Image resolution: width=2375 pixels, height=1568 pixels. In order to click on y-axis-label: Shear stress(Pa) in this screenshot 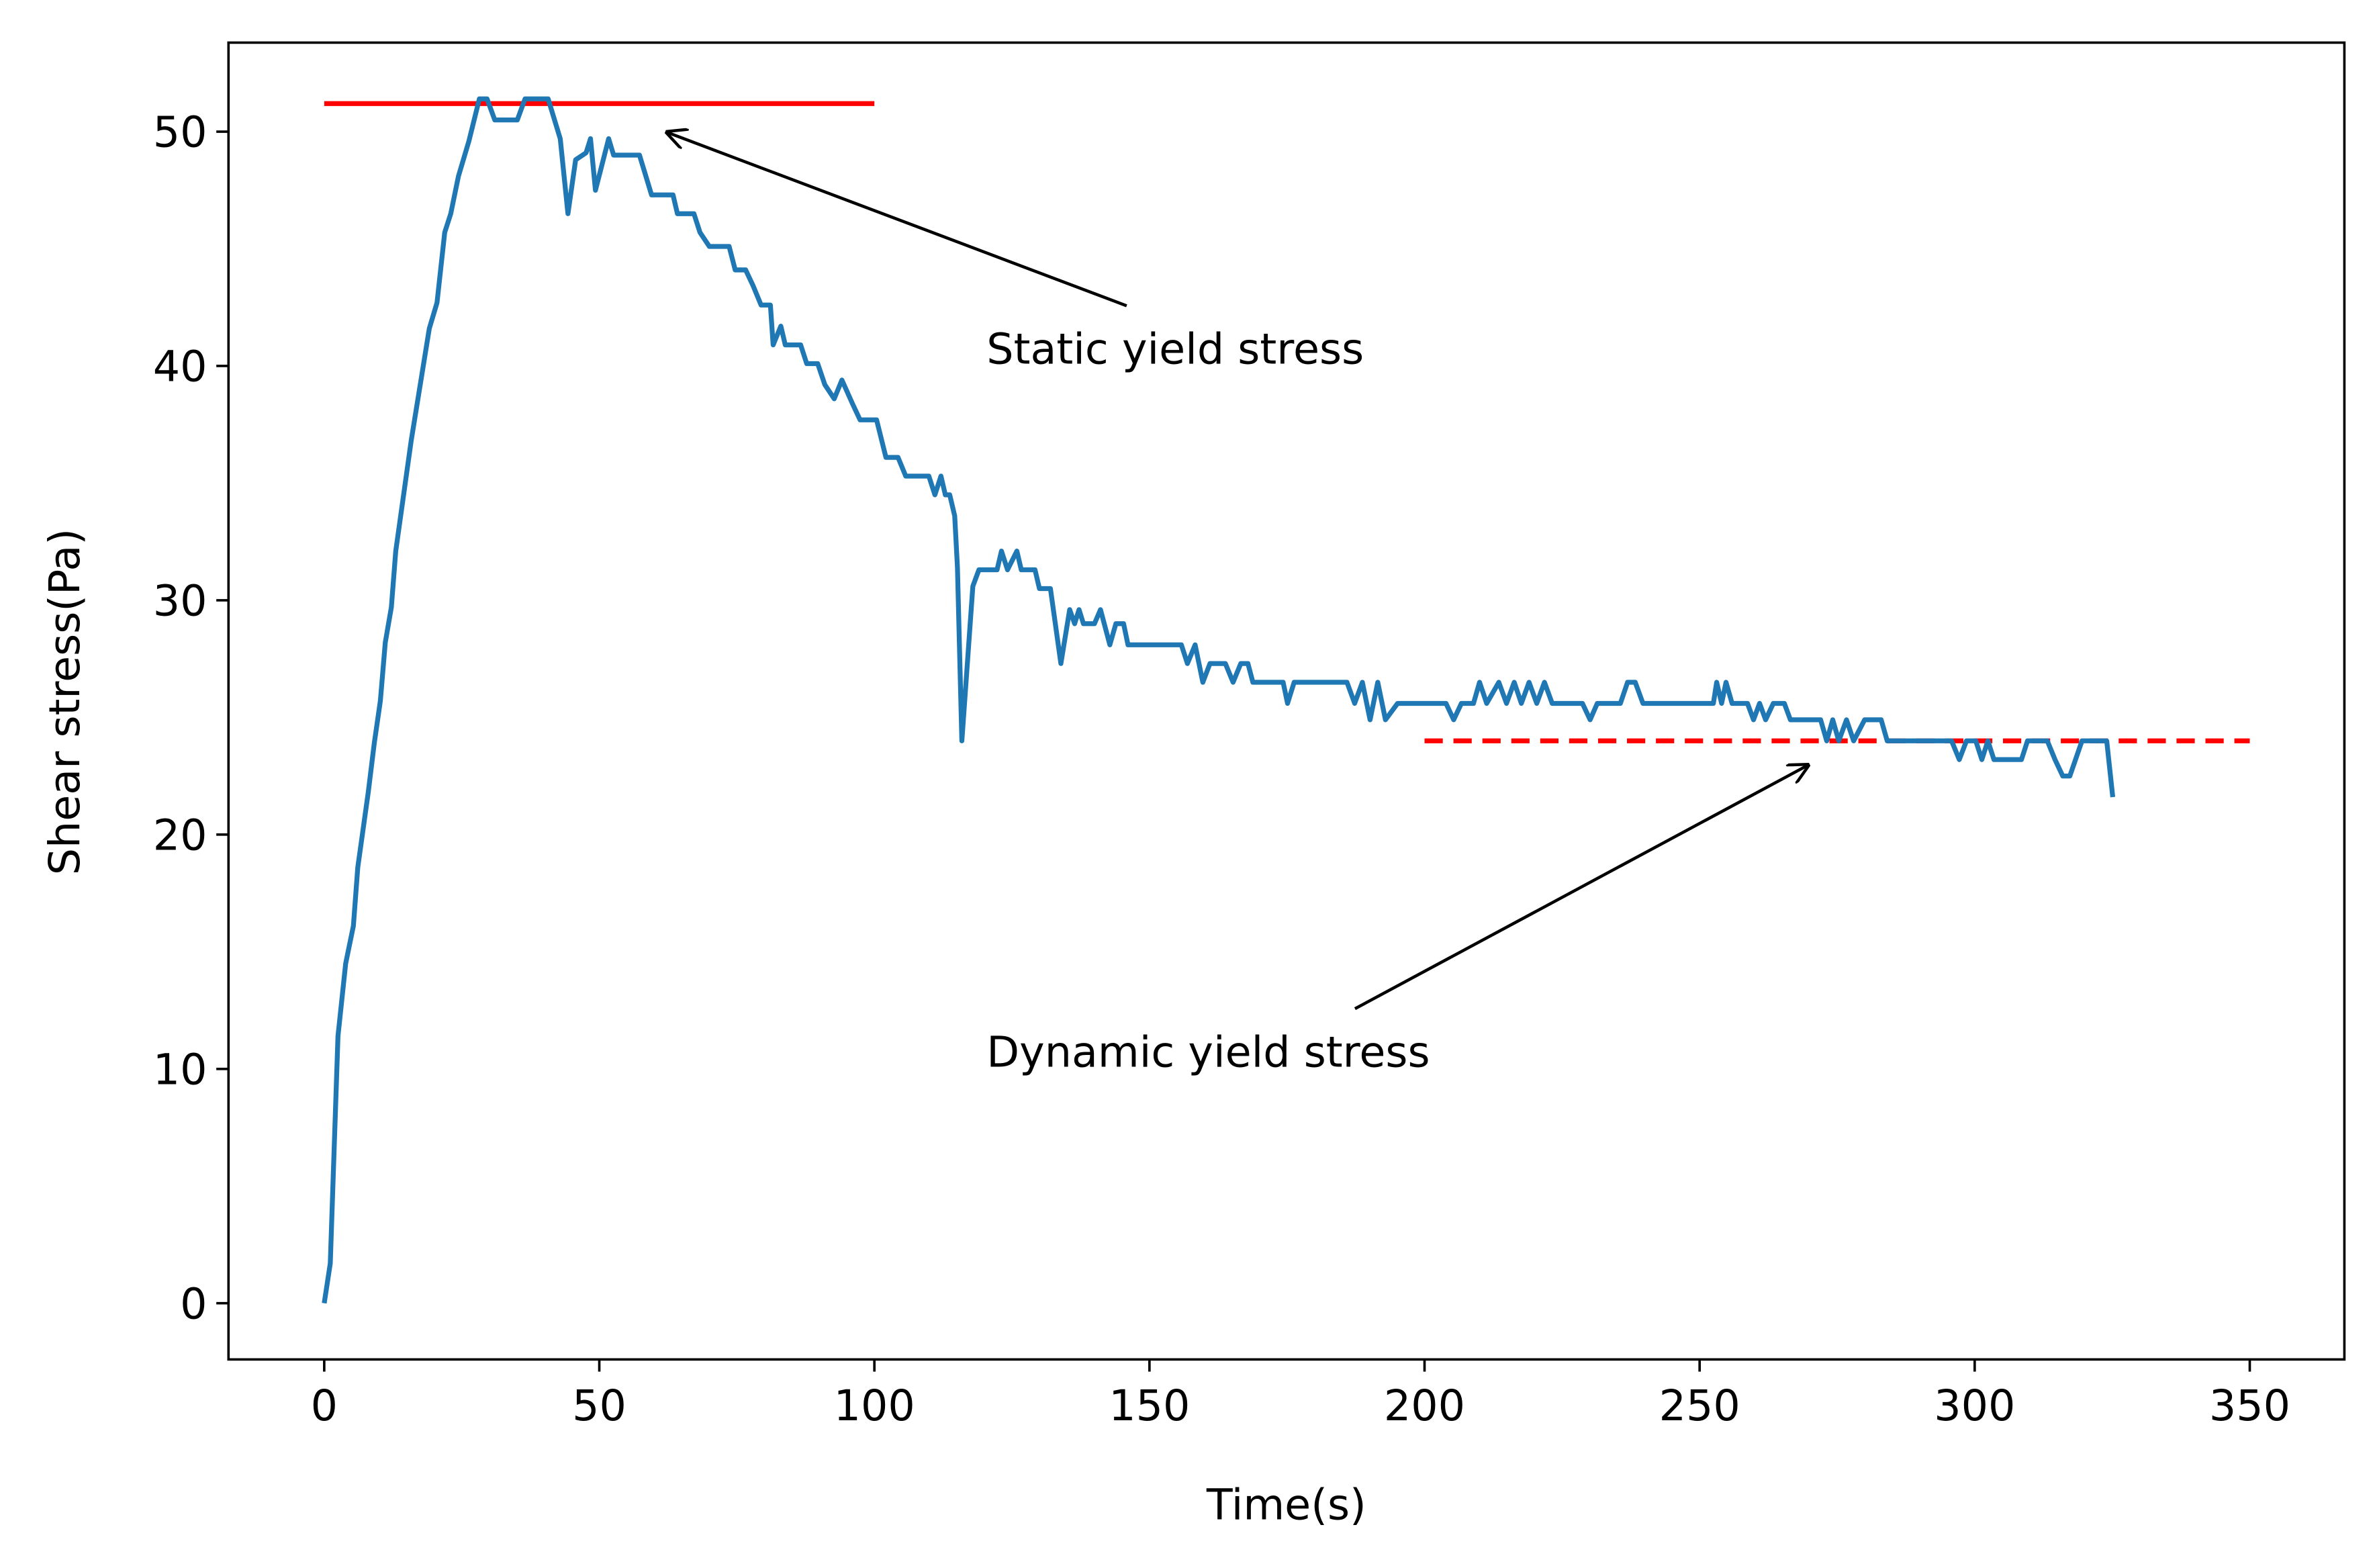, I will do `click(64, 701)`.